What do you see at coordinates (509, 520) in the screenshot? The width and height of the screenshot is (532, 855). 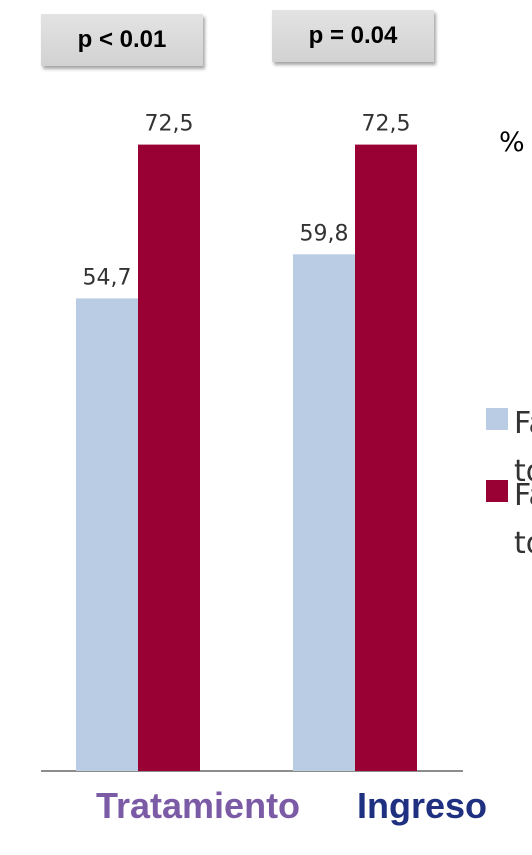 I see `legend-item-series-2: Fá tó` at bounding box center [509, 520].